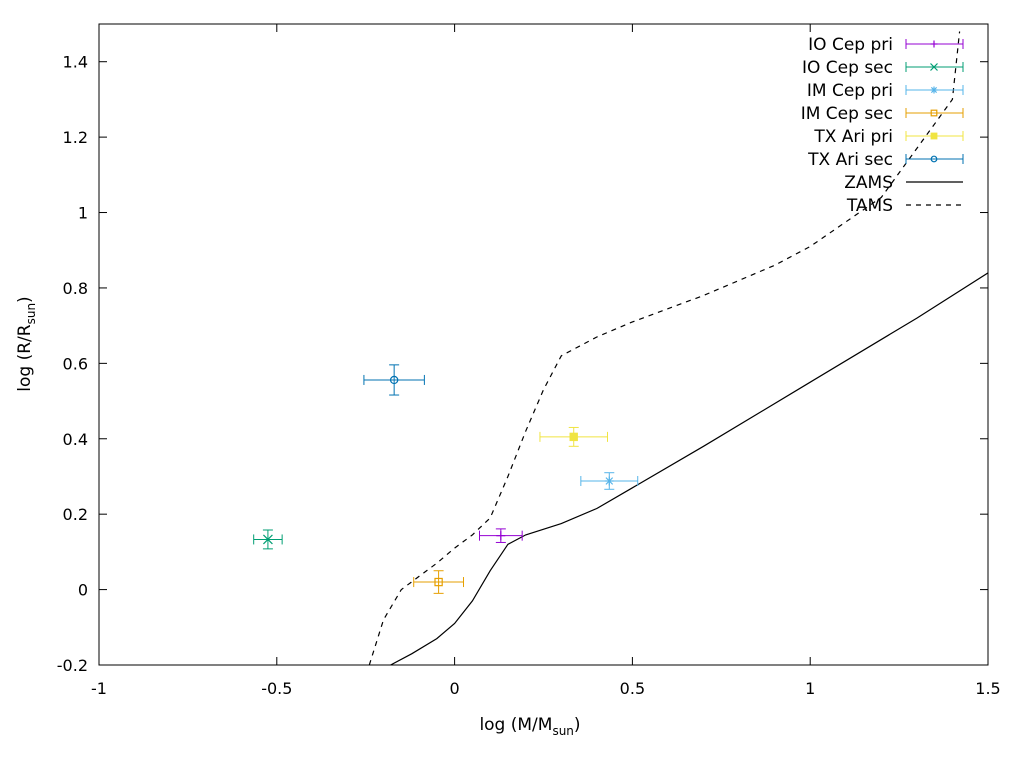 The height and width of the screenshot is (762, 1024). Describe the element at coordinates (83, 590) in the screenshot. I see `y-tick-label: 0` at that location.